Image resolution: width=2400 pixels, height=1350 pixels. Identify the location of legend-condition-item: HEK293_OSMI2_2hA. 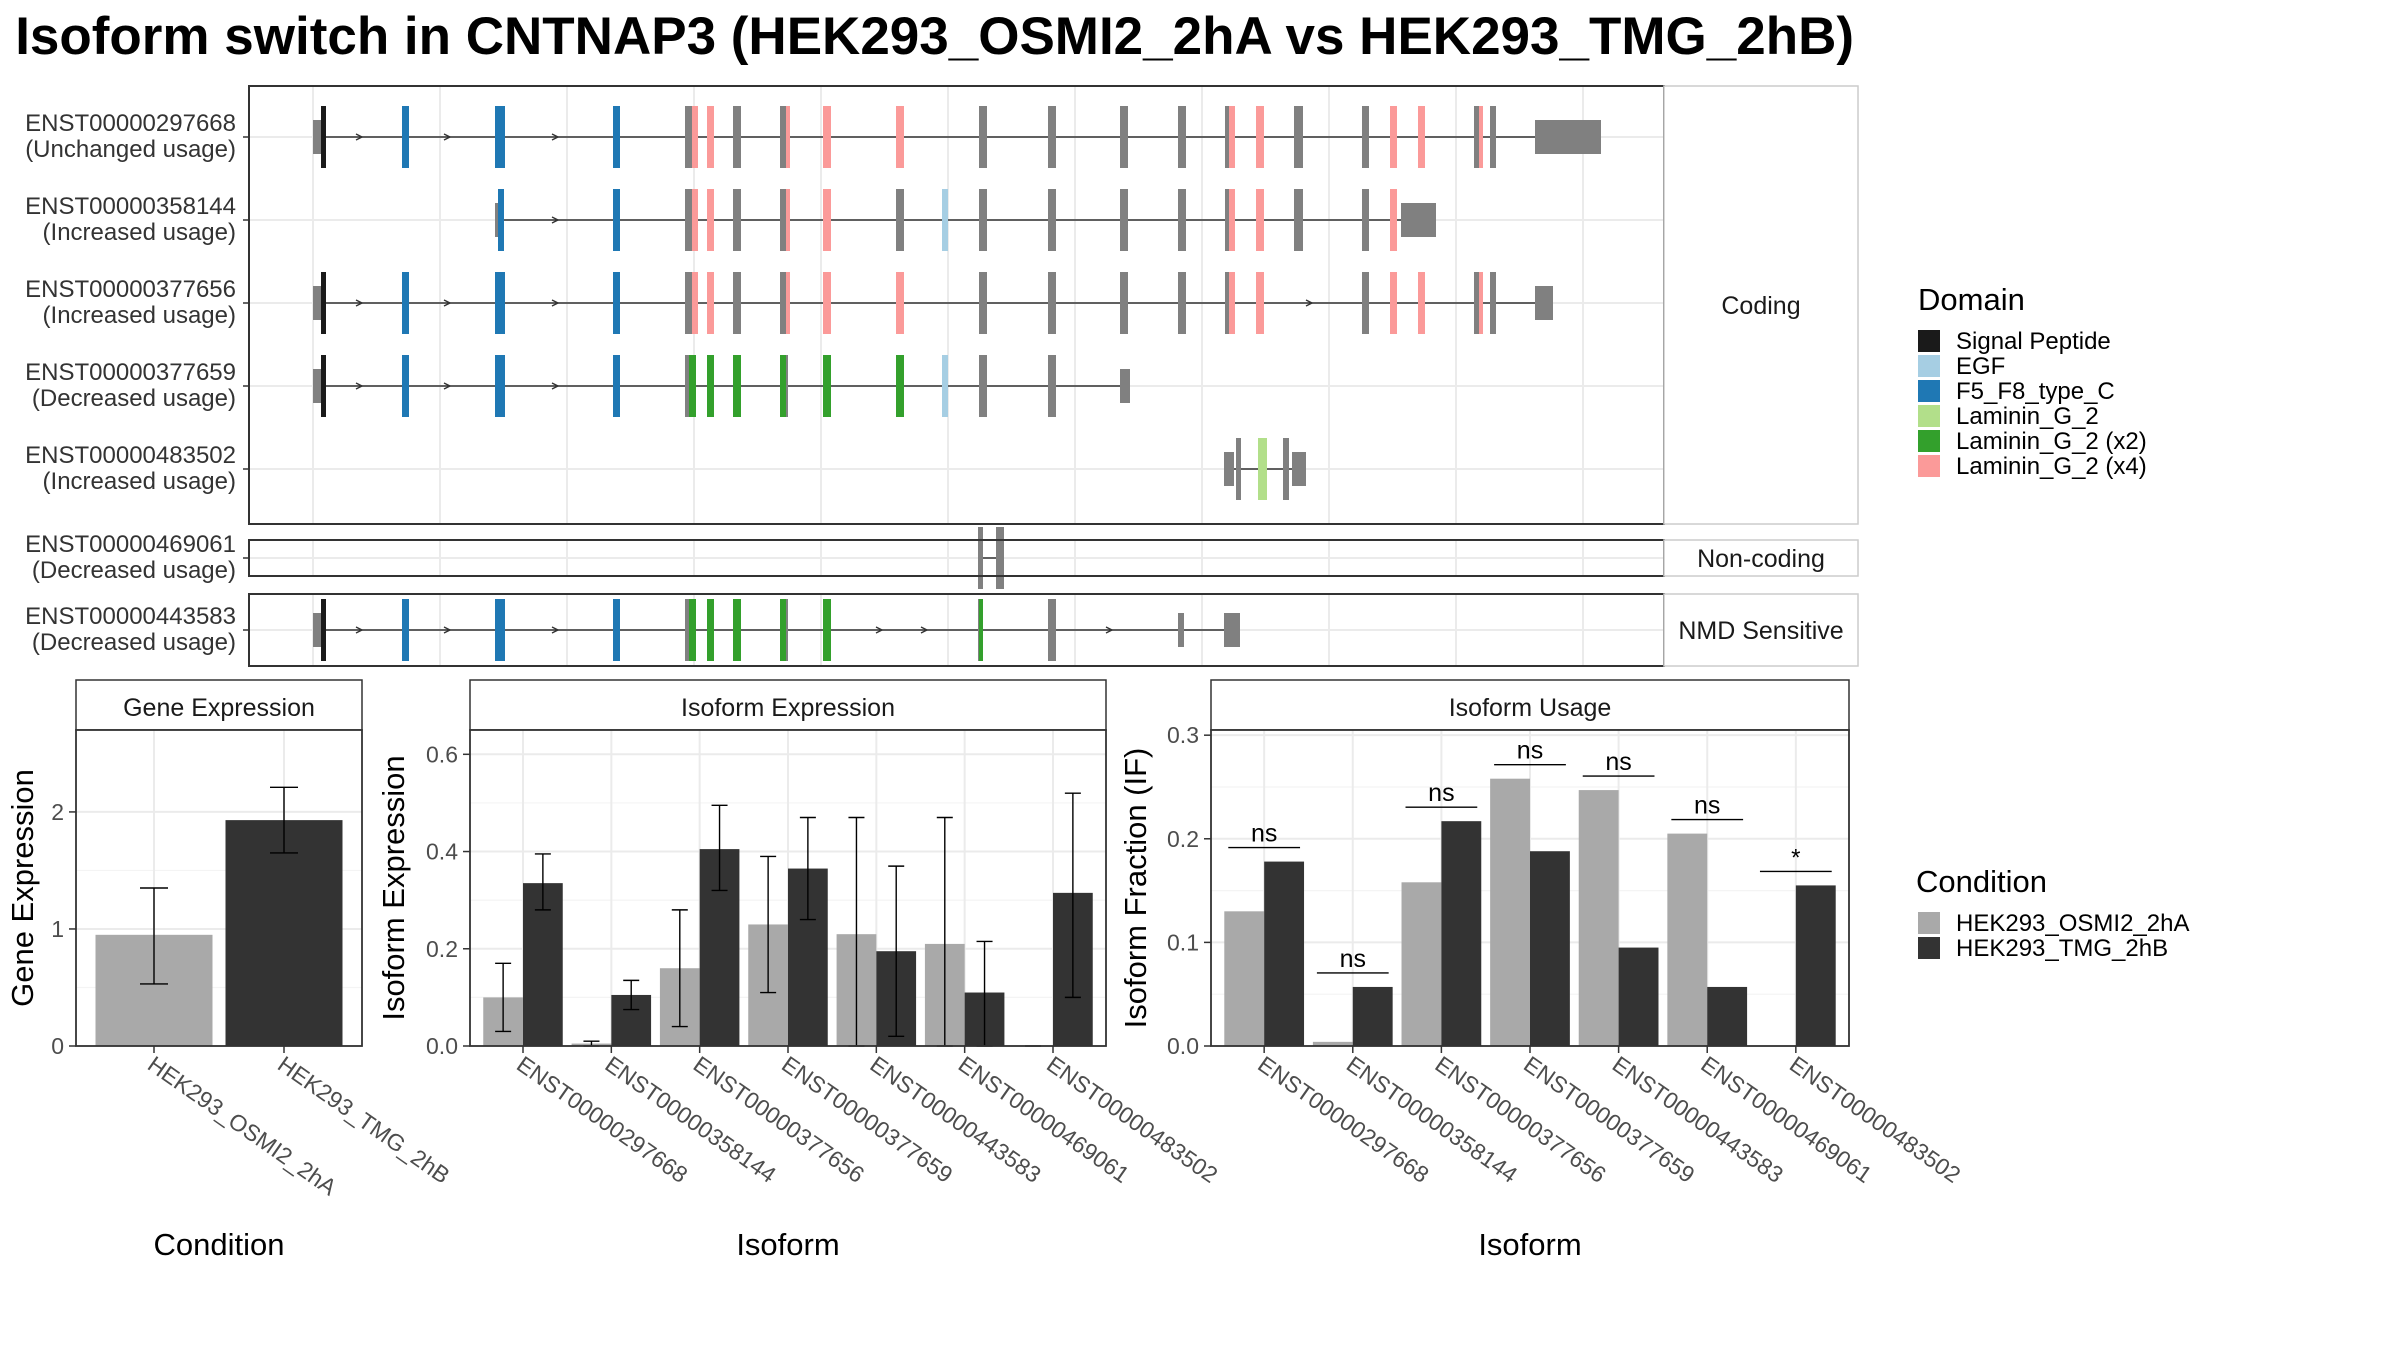
(2072, 923).